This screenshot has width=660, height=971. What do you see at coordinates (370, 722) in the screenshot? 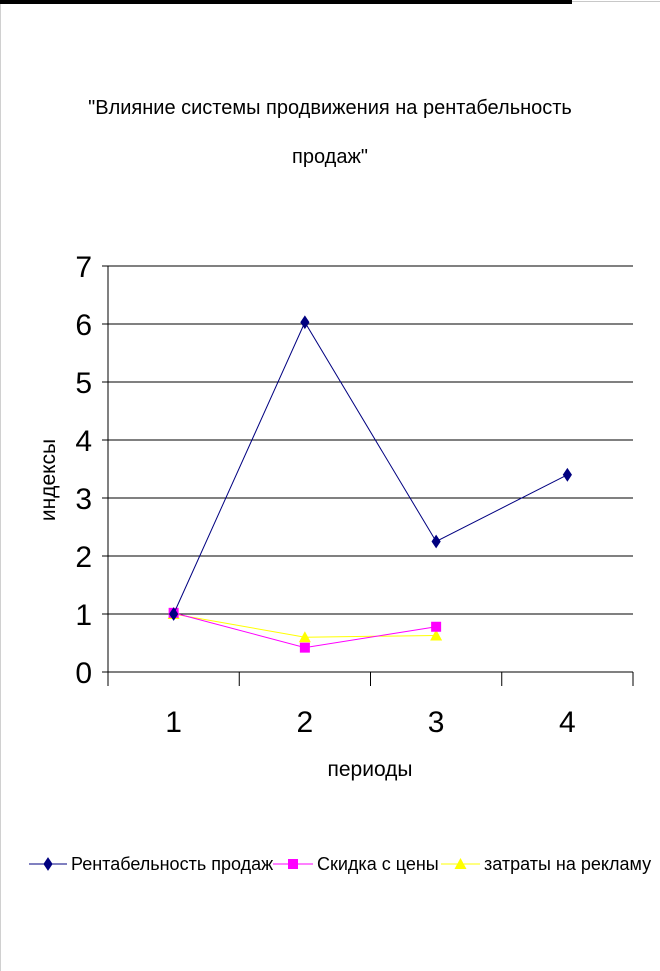
I see `x-tick-labels: 1 2 3 4` at bounding box center [370, 722].